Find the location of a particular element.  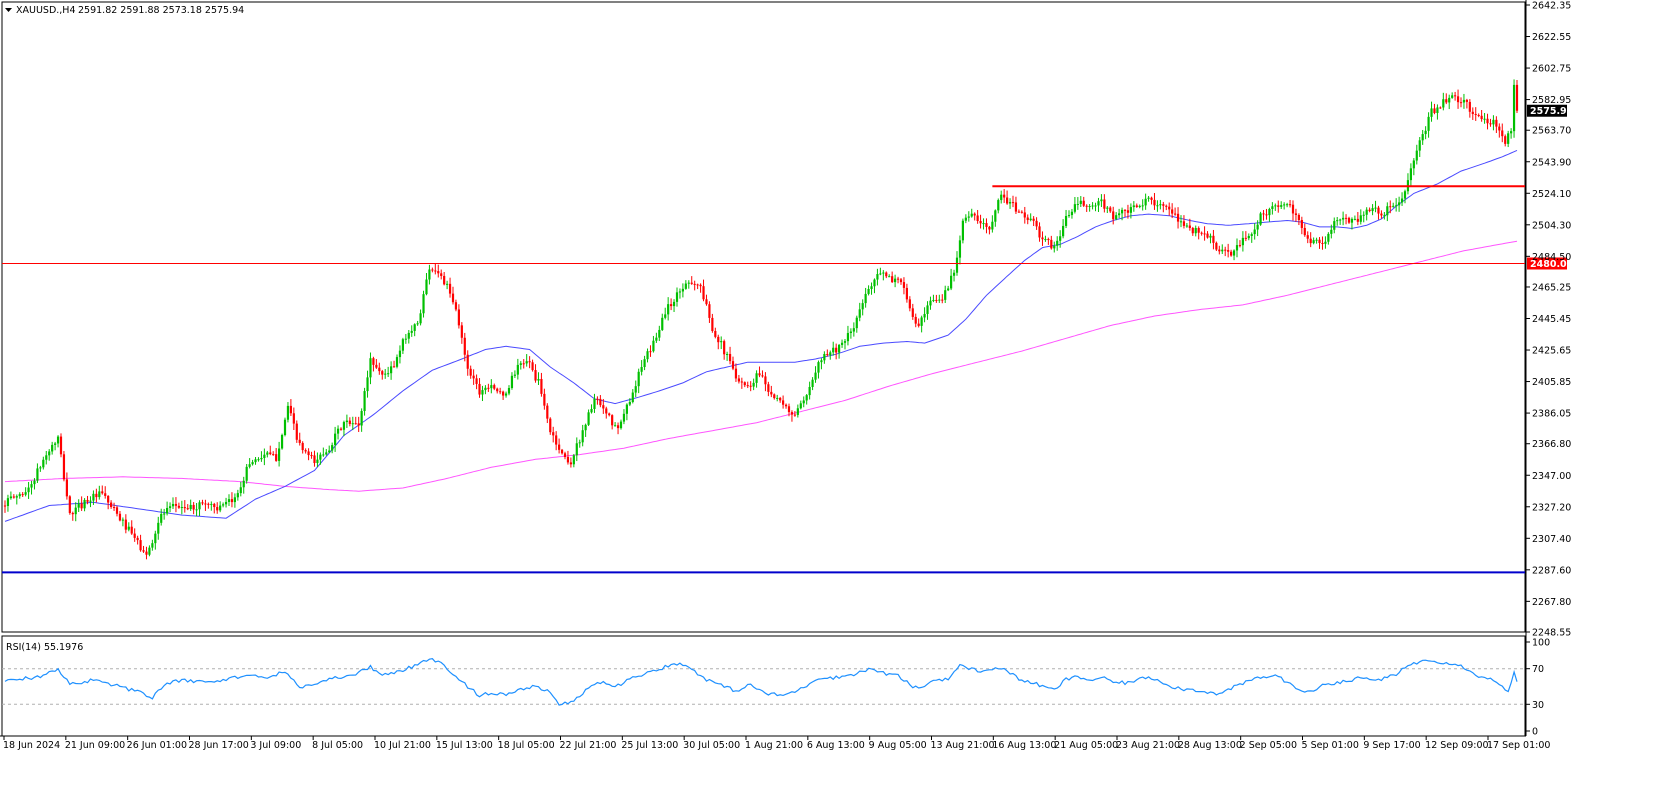

price-tick-label: 2465.25 is located at coordinates (1551, 287).